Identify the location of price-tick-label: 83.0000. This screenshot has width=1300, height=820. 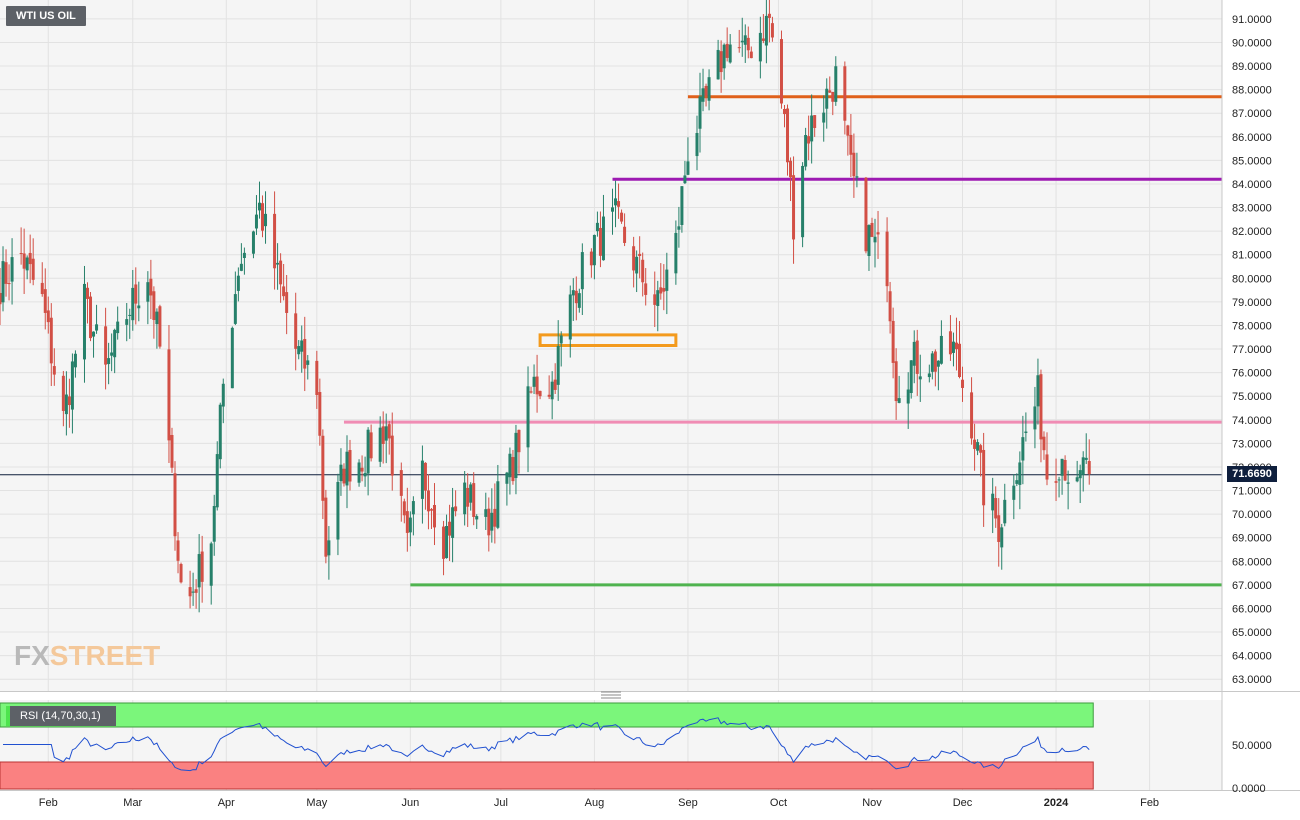
(1252, 209).